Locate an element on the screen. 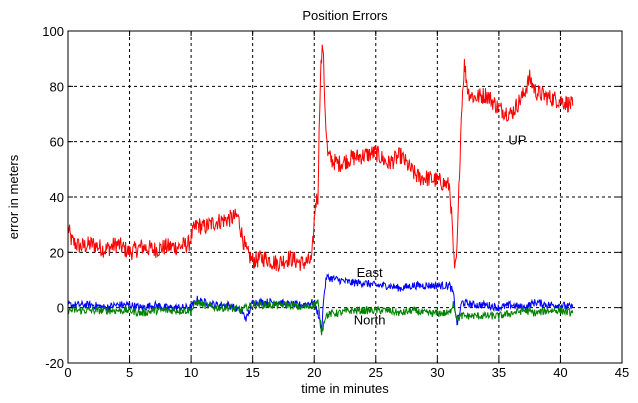 This screenshot has height=403, width=638. x-tick-label: 10 is located at coordinates (191, 372).